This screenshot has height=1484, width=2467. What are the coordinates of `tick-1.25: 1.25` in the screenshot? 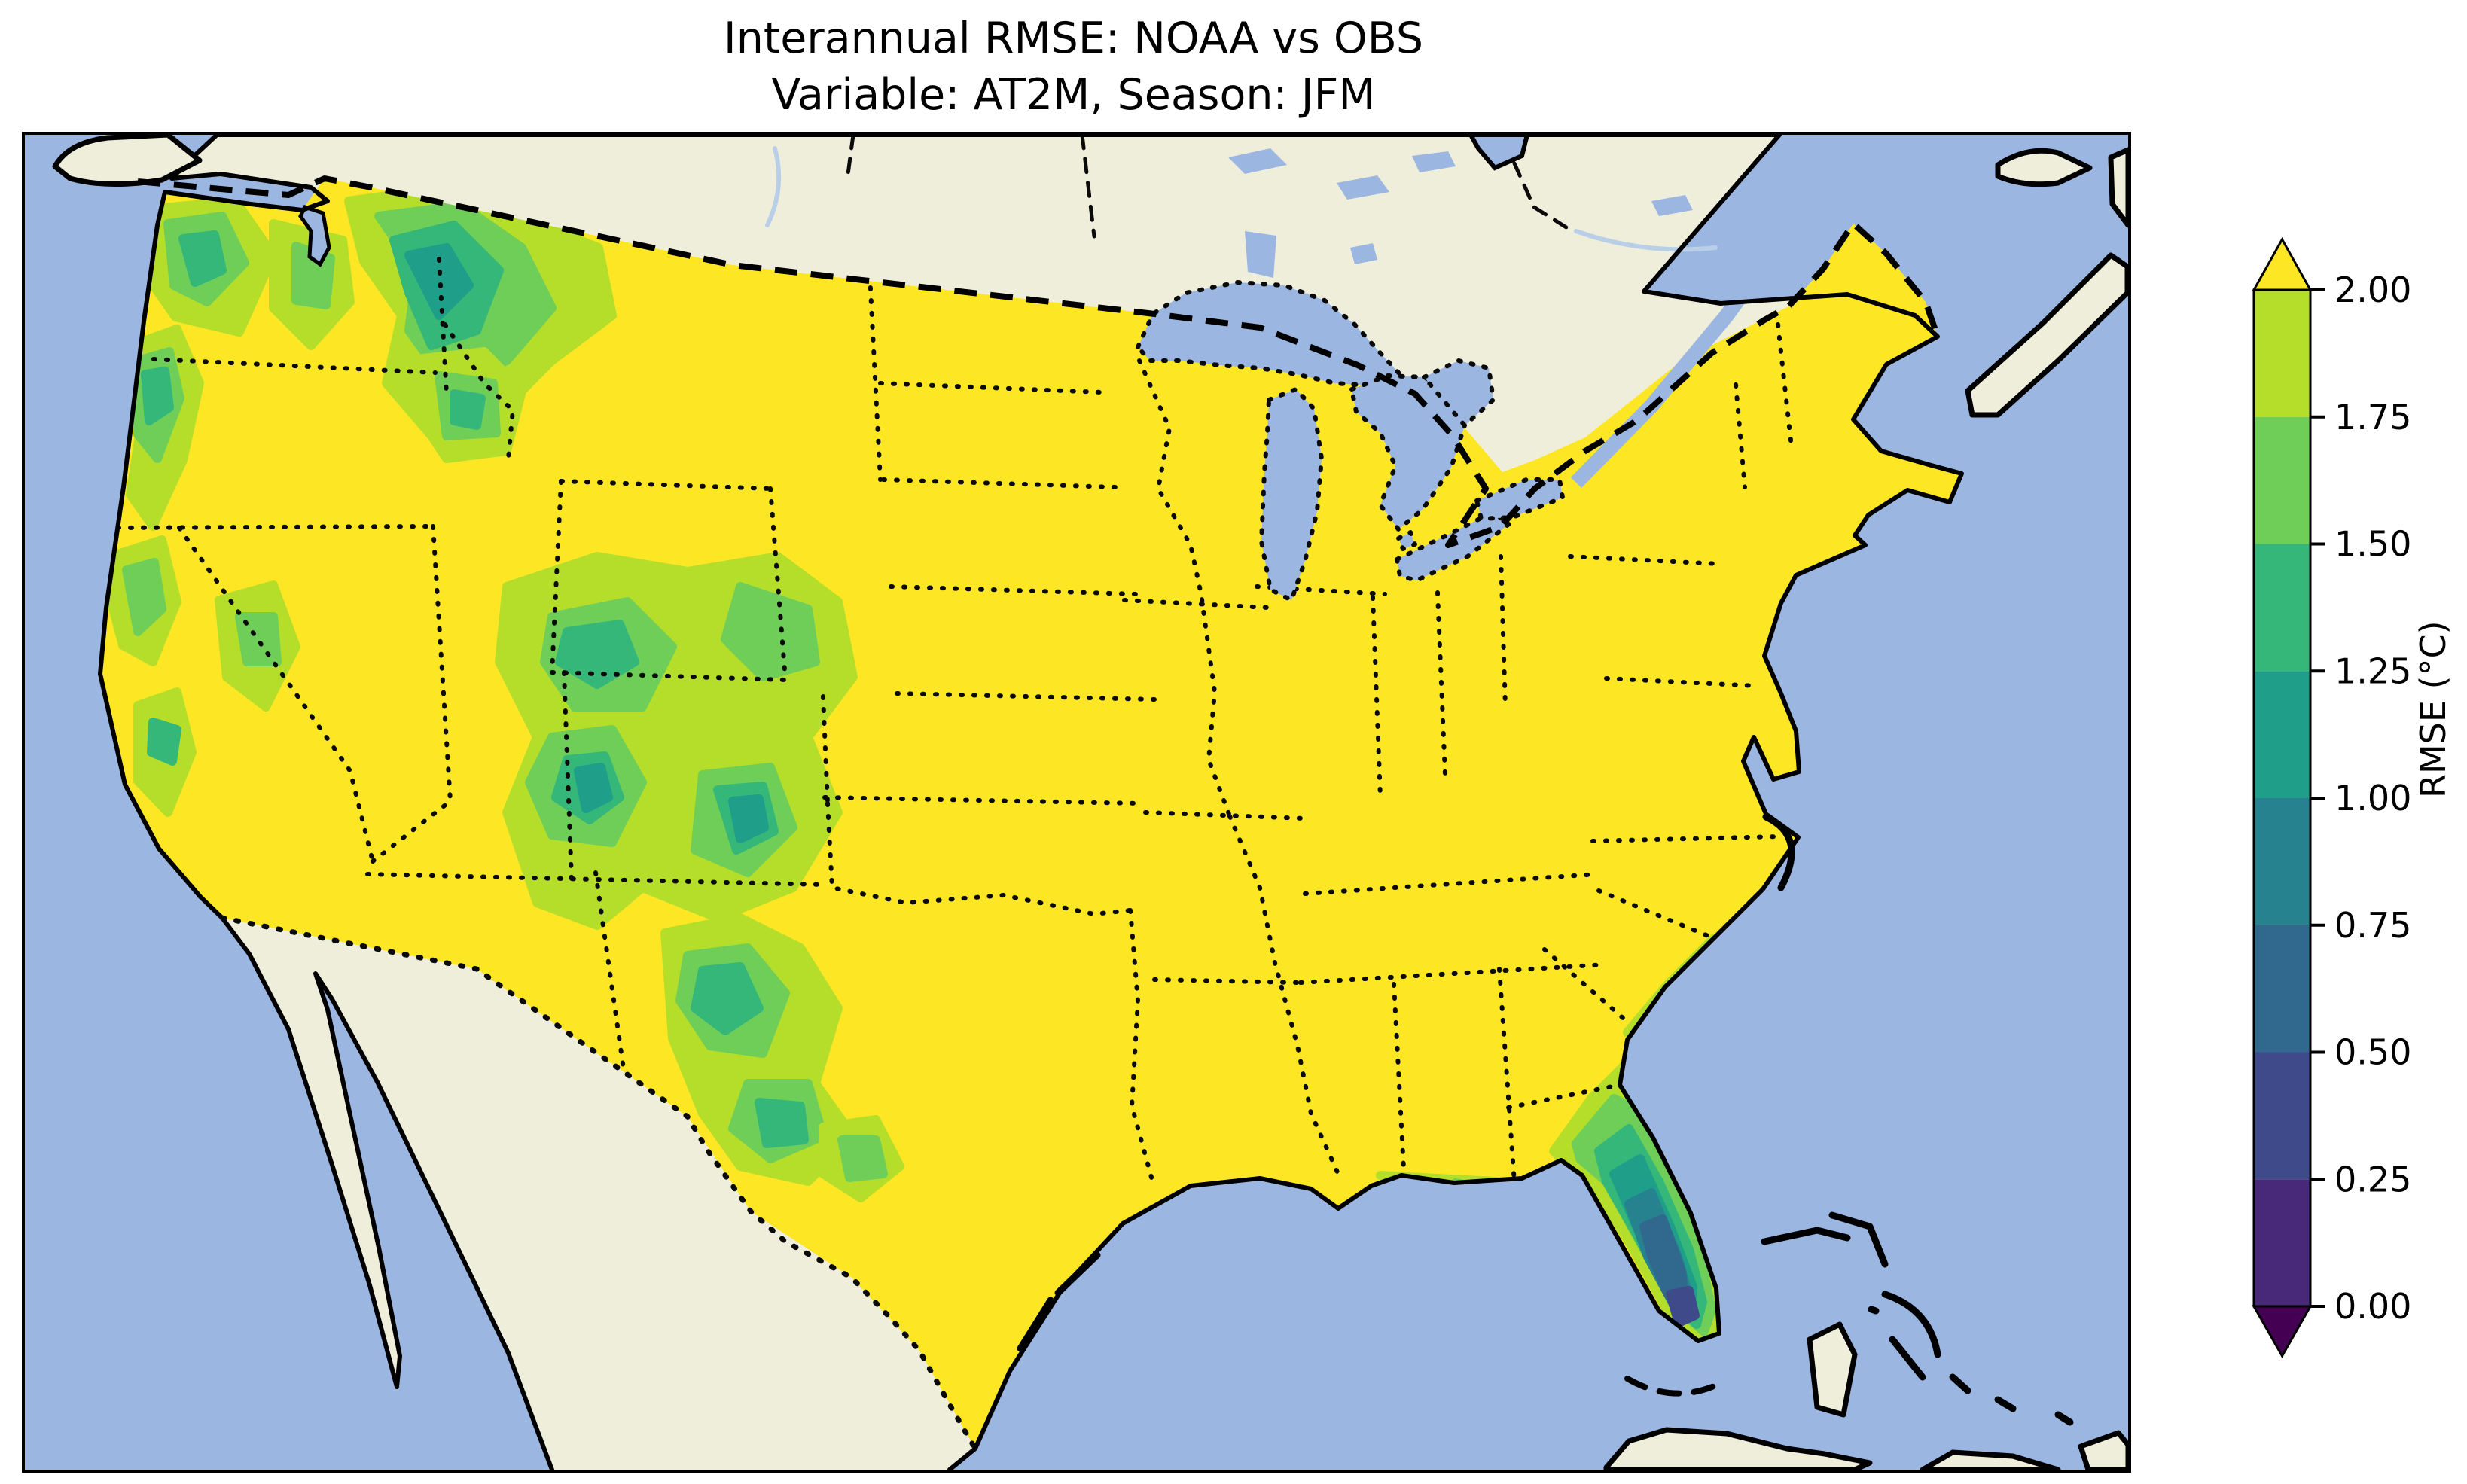 It's located at (2372, 671).